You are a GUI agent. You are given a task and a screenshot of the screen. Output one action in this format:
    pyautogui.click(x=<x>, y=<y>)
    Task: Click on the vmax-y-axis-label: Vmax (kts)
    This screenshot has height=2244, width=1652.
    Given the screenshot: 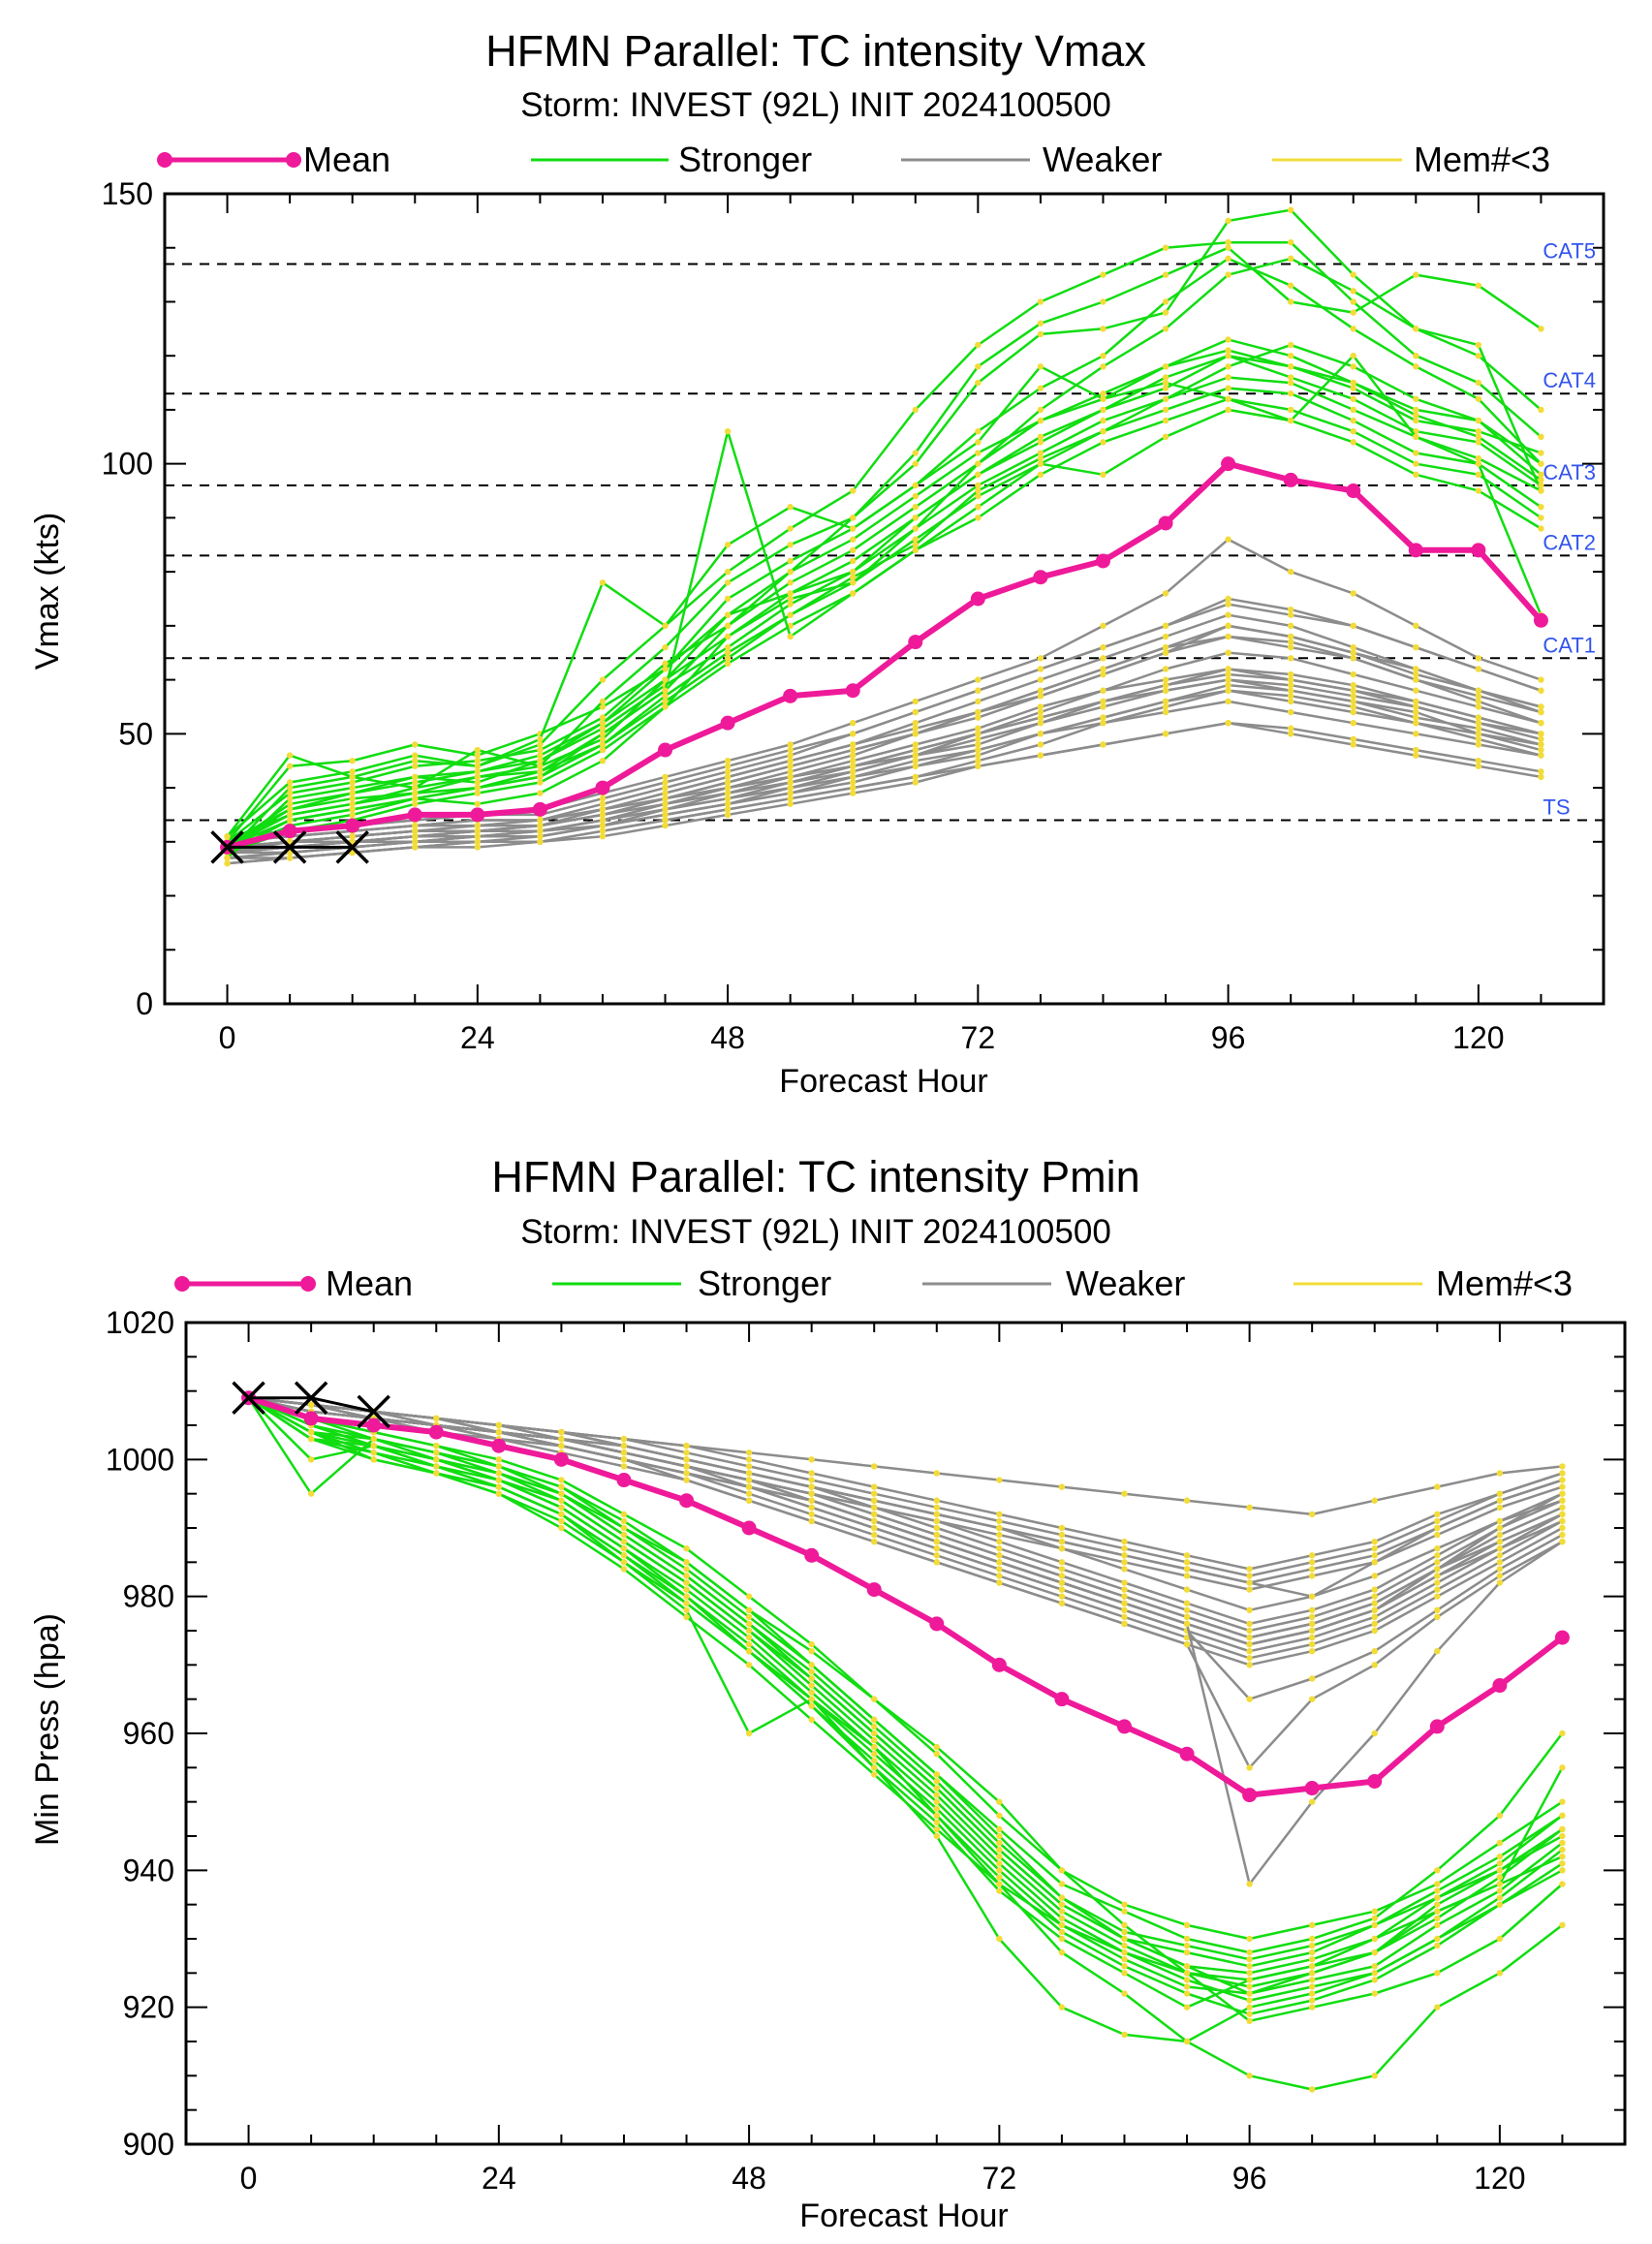 What is the action you would take?
    pyautogui.click(x=47, y=591)
    